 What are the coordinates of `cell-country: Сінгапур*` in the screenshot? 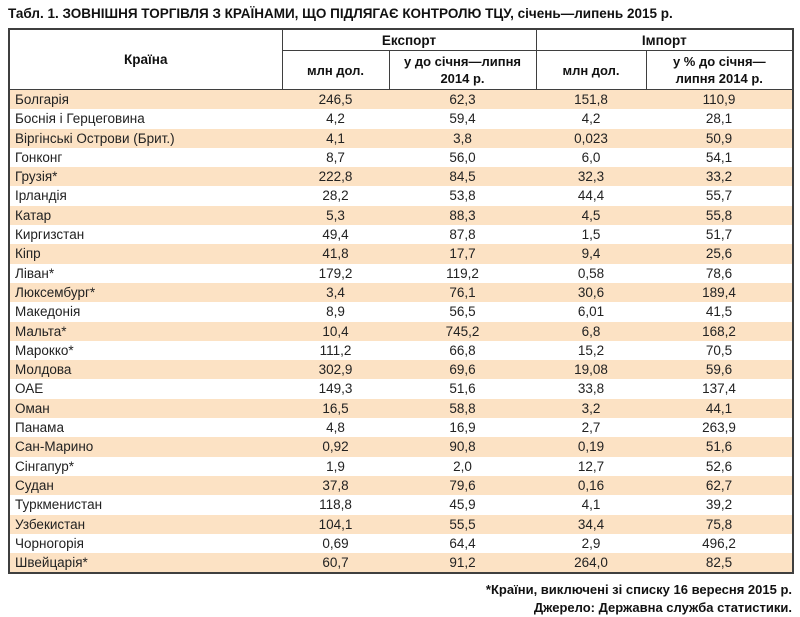 It's located at (45, 466).